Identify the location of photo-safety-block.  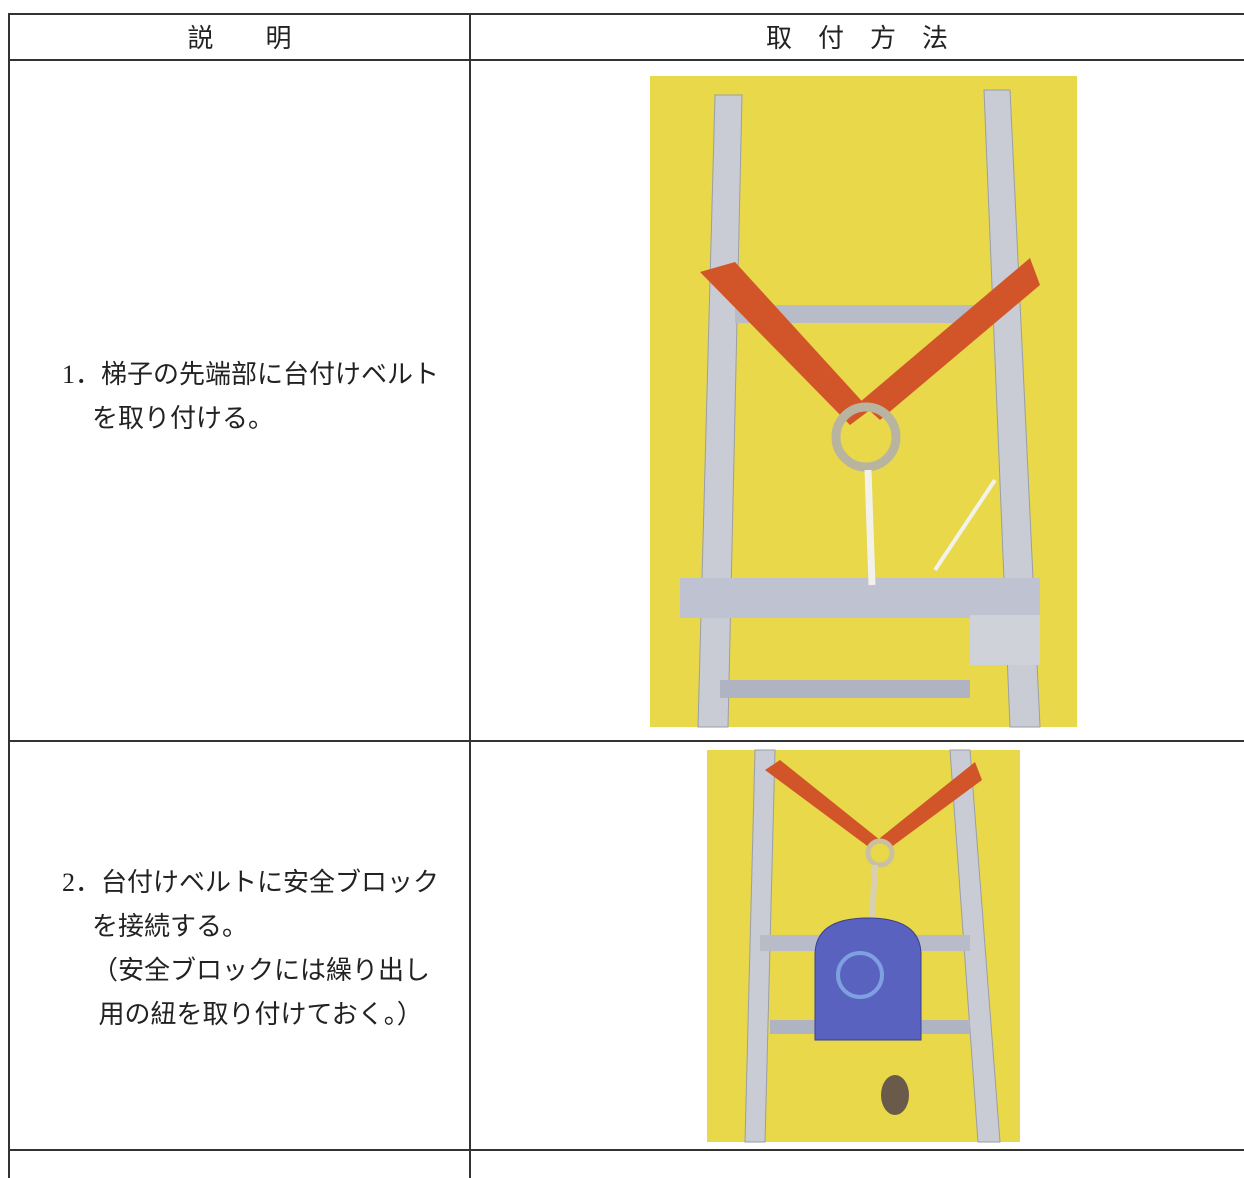
(863, 946).